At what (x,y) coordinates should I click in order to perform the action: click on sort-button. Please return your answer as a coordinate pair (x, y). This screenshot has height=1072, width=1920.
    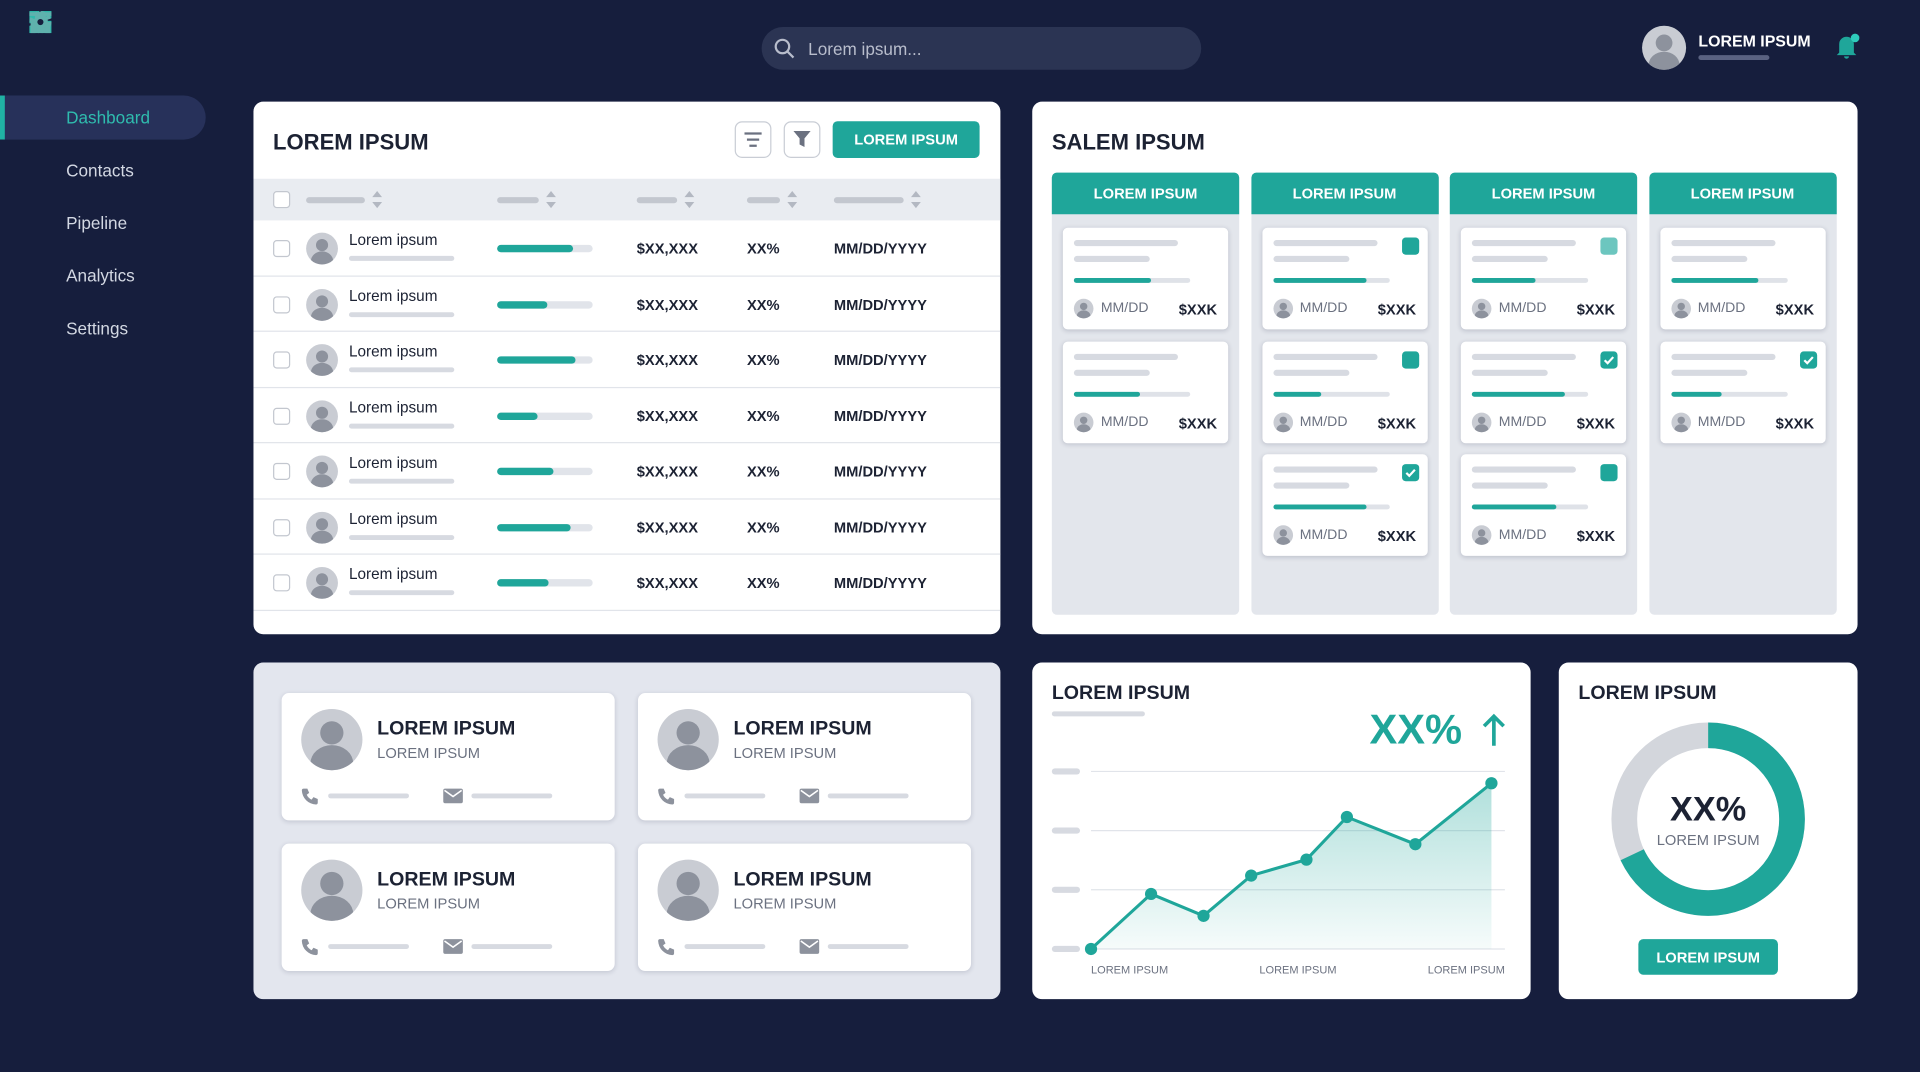
    Looking at the image, I should click on (753, 139).